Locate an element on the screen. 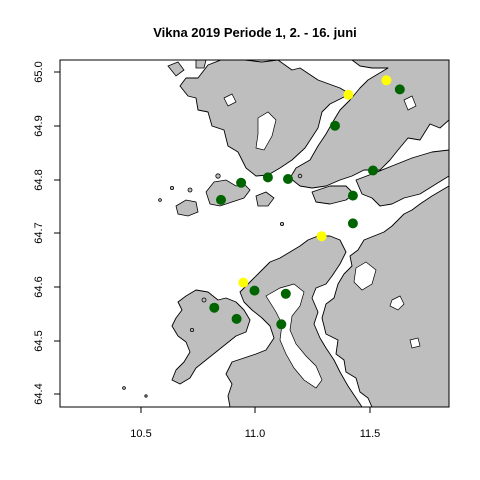  y-tick-label: 64.6 is located at coordinates (39, 286).